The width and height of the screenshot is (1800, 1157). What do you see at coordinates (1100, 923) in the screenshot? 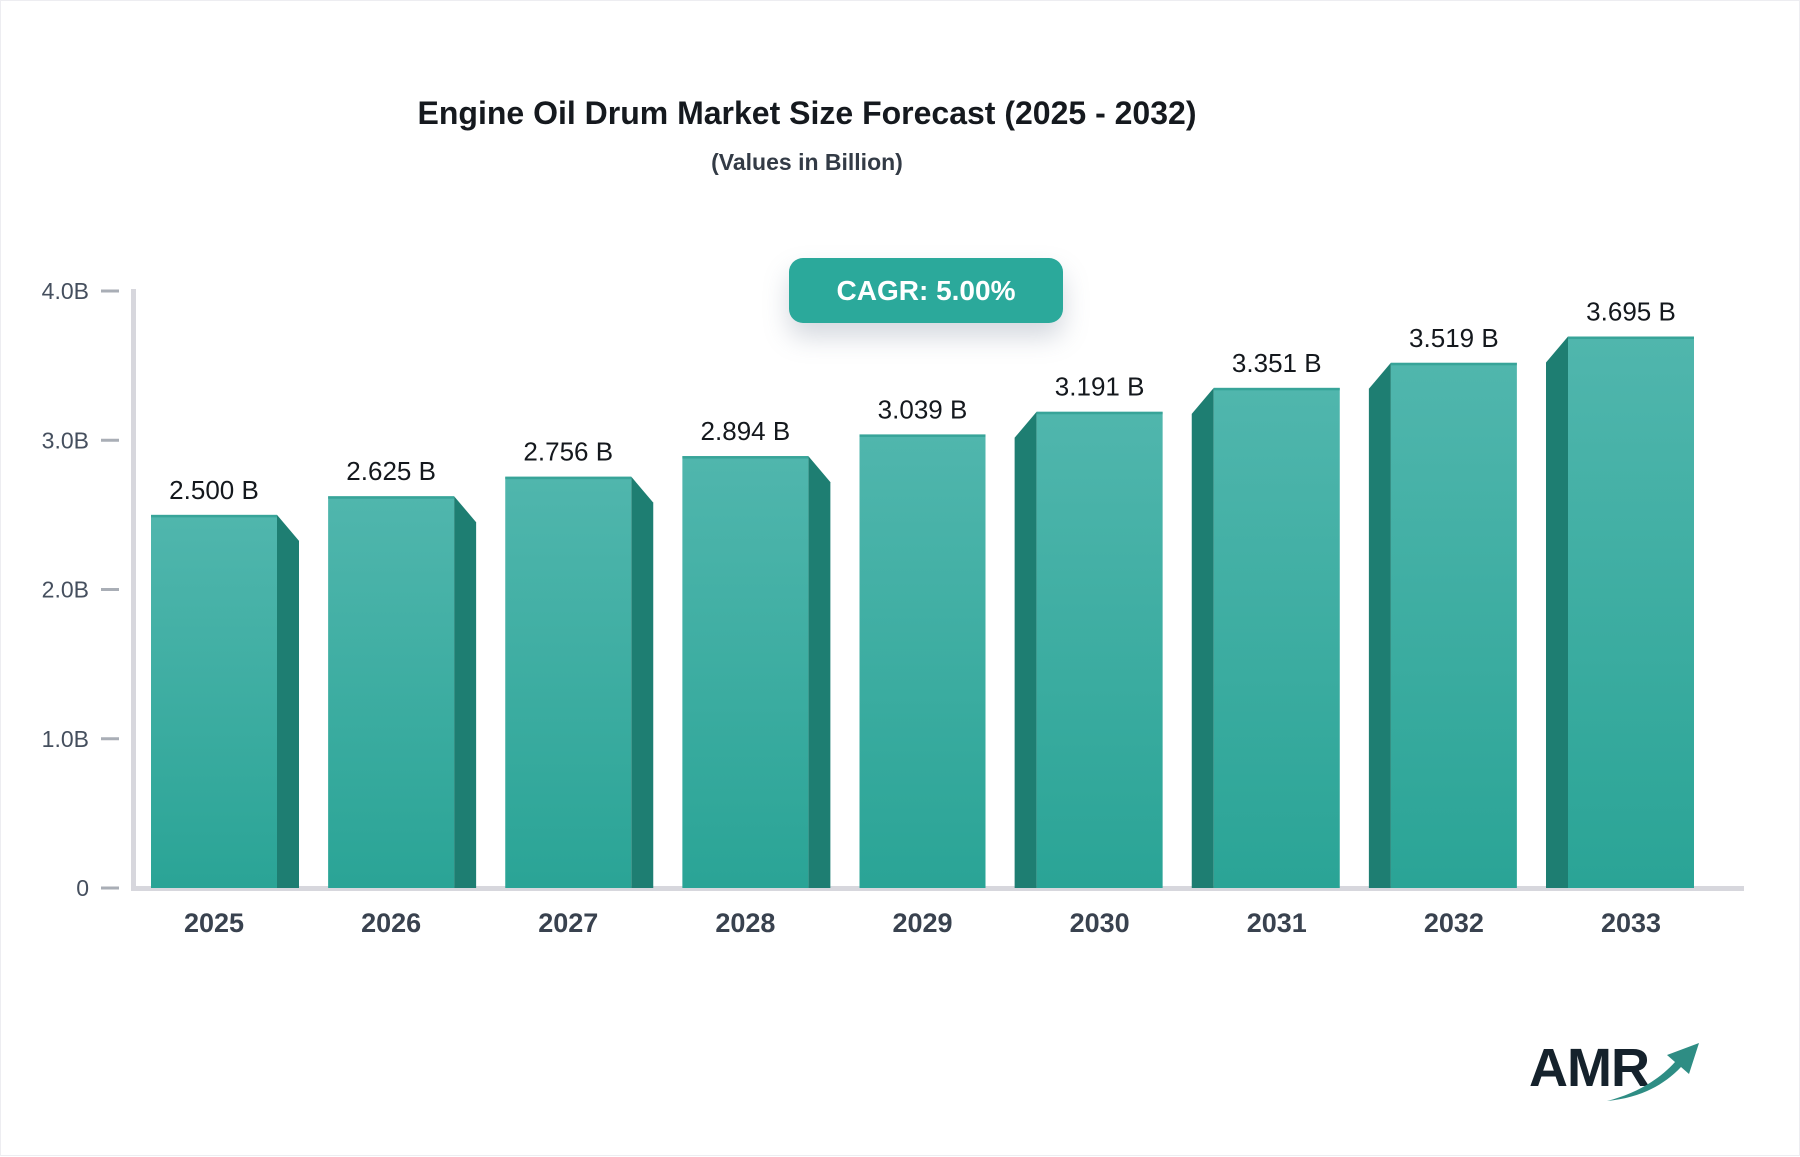
I see `x-axis-label-2030: 2030` at bounding box center [1100, 923].